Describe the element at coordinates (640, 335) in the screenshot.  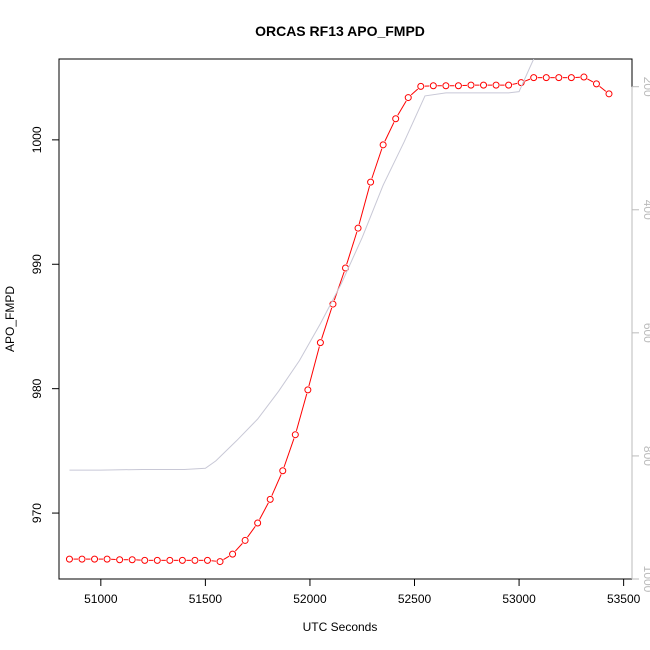
I see `right-y-axis: 200 400 600 800 1000` at that location.